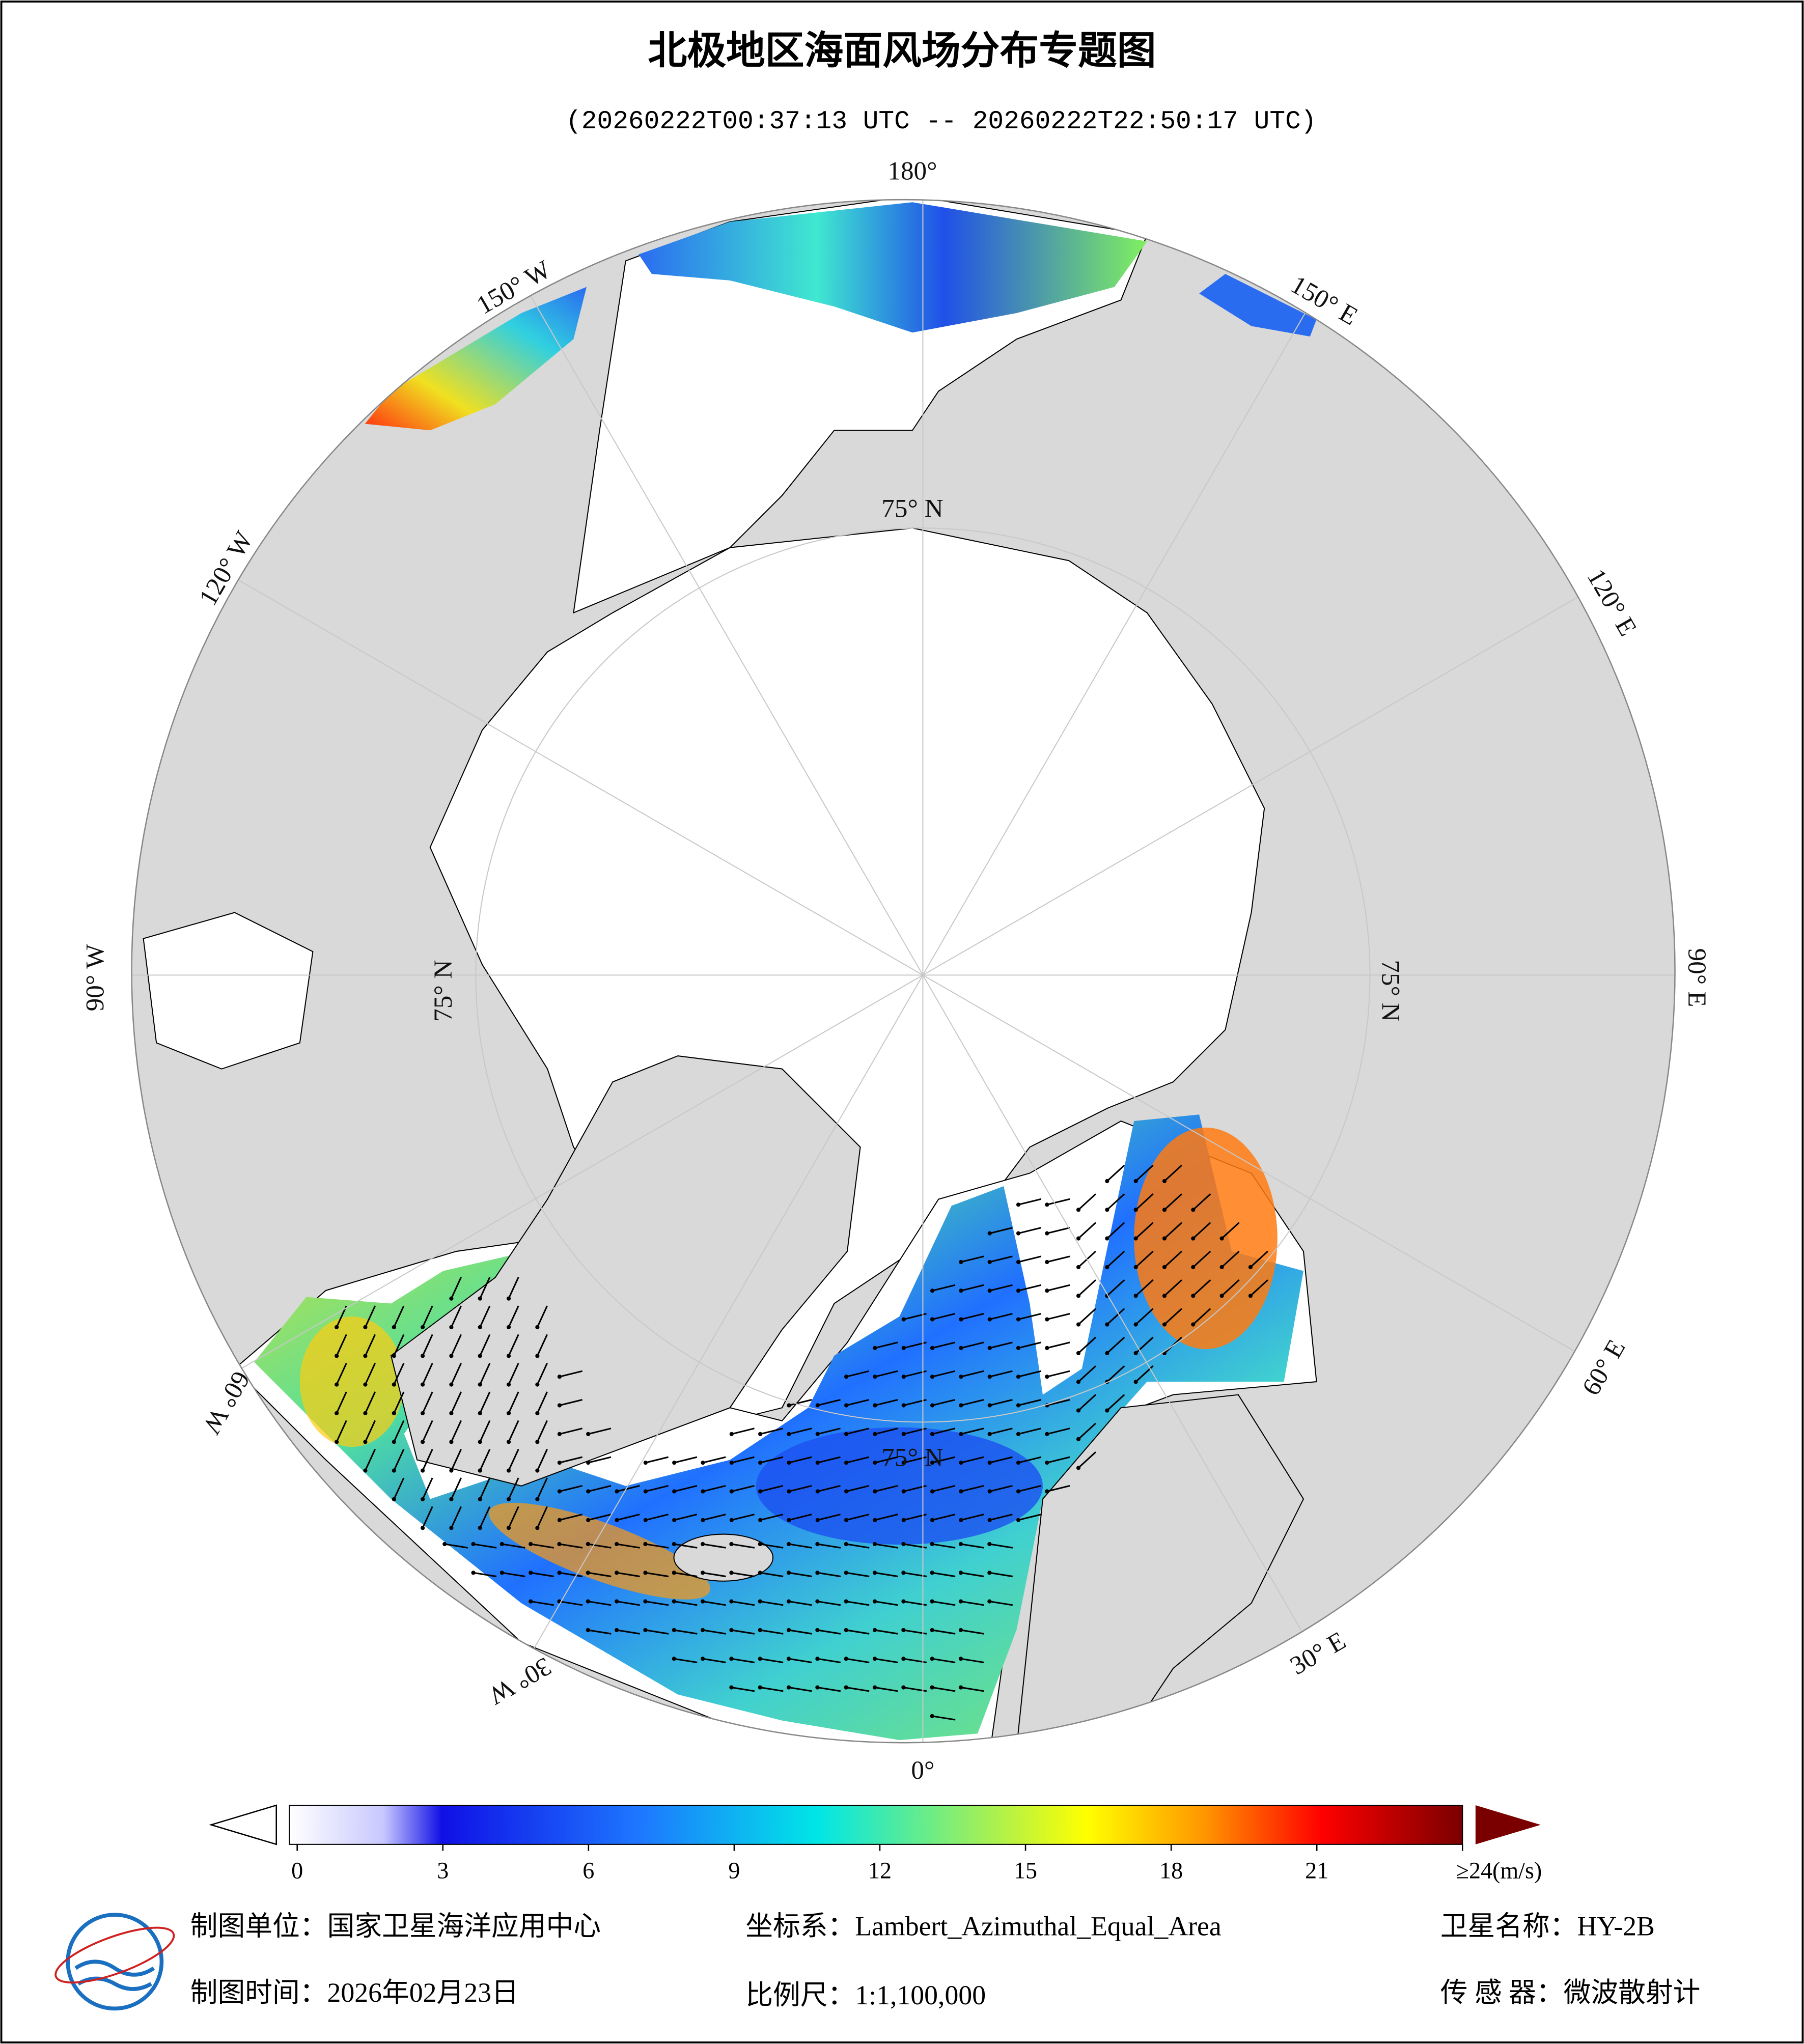 This screenshot has height=2044, width=1804. I want to click on meridian, so click(721, 625).